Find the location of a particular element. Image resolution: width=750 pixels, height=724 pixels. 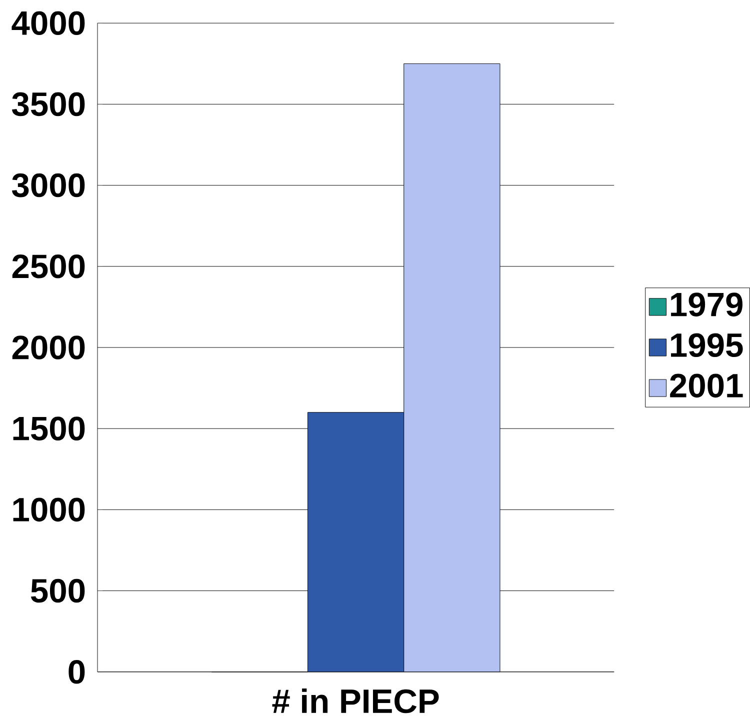

y-tick-label: 0 is located at coordinates (76, 672).